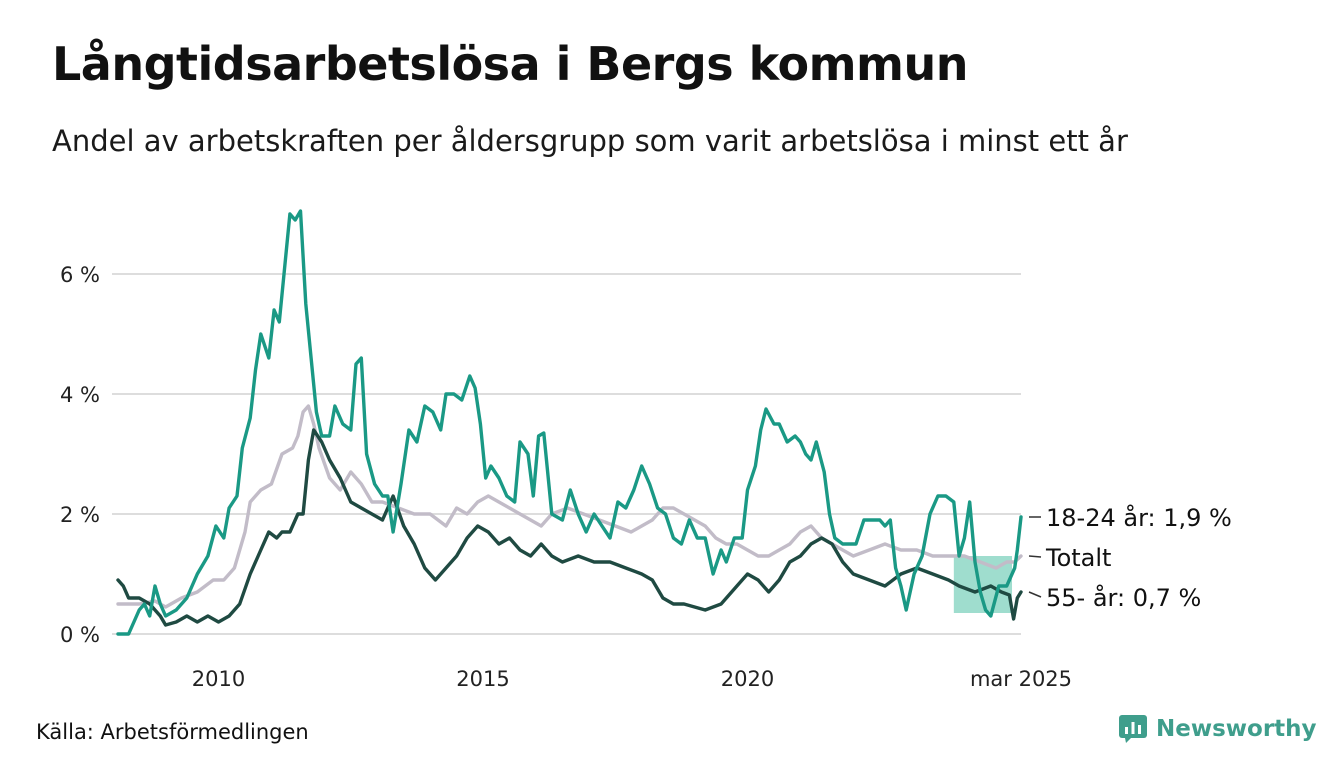 Image resolution: width=1340 pixels, height=780 pixels. I want to click on x-tick-label: 2015, so click(482, 679).